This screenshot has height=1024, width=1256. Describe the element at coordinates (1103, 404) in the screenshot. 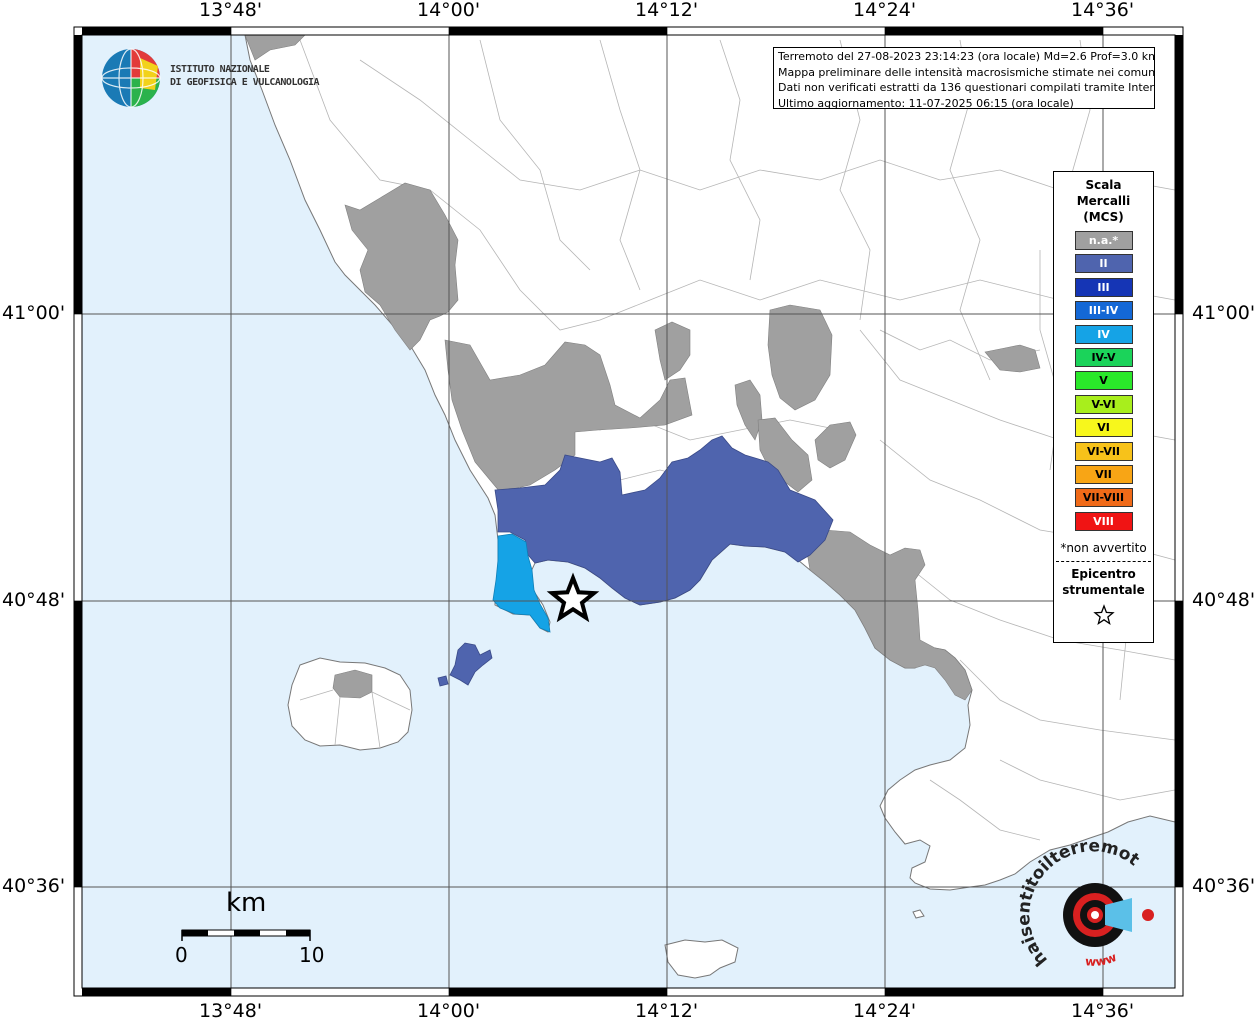

I see `legend-swatch: V-VI` at that location.